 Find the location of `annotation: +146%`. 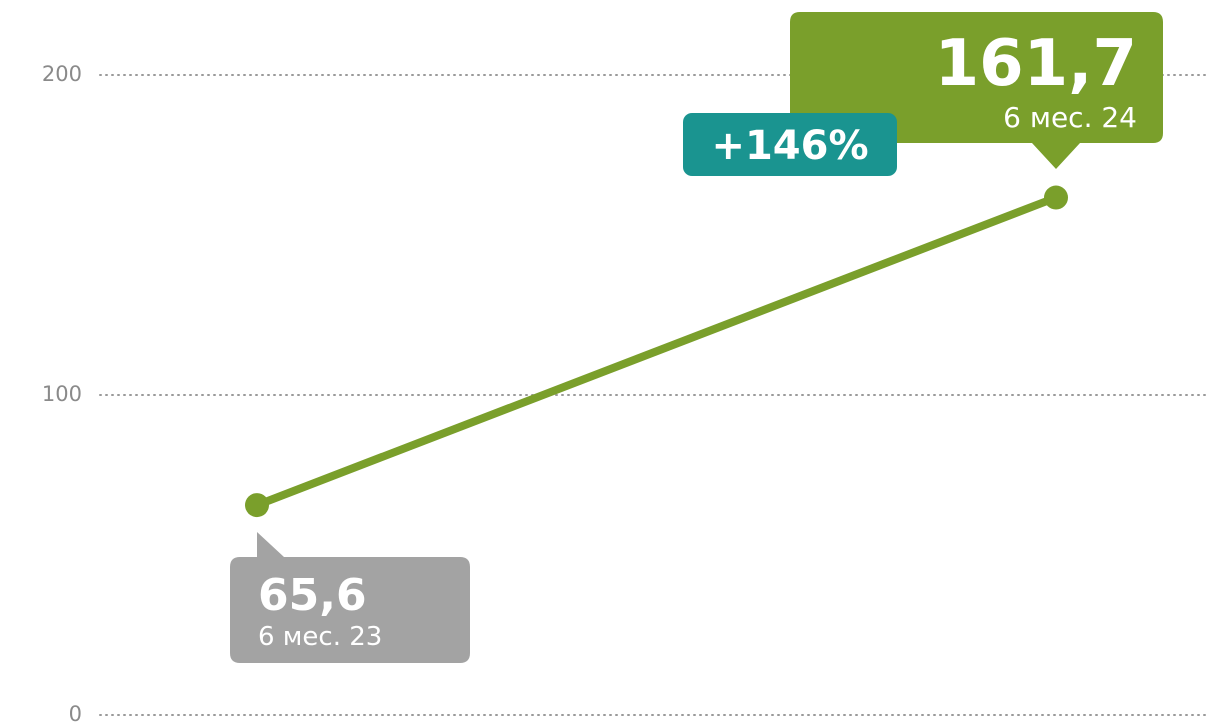

annotation: +146% is located at coordinates (789, 146).